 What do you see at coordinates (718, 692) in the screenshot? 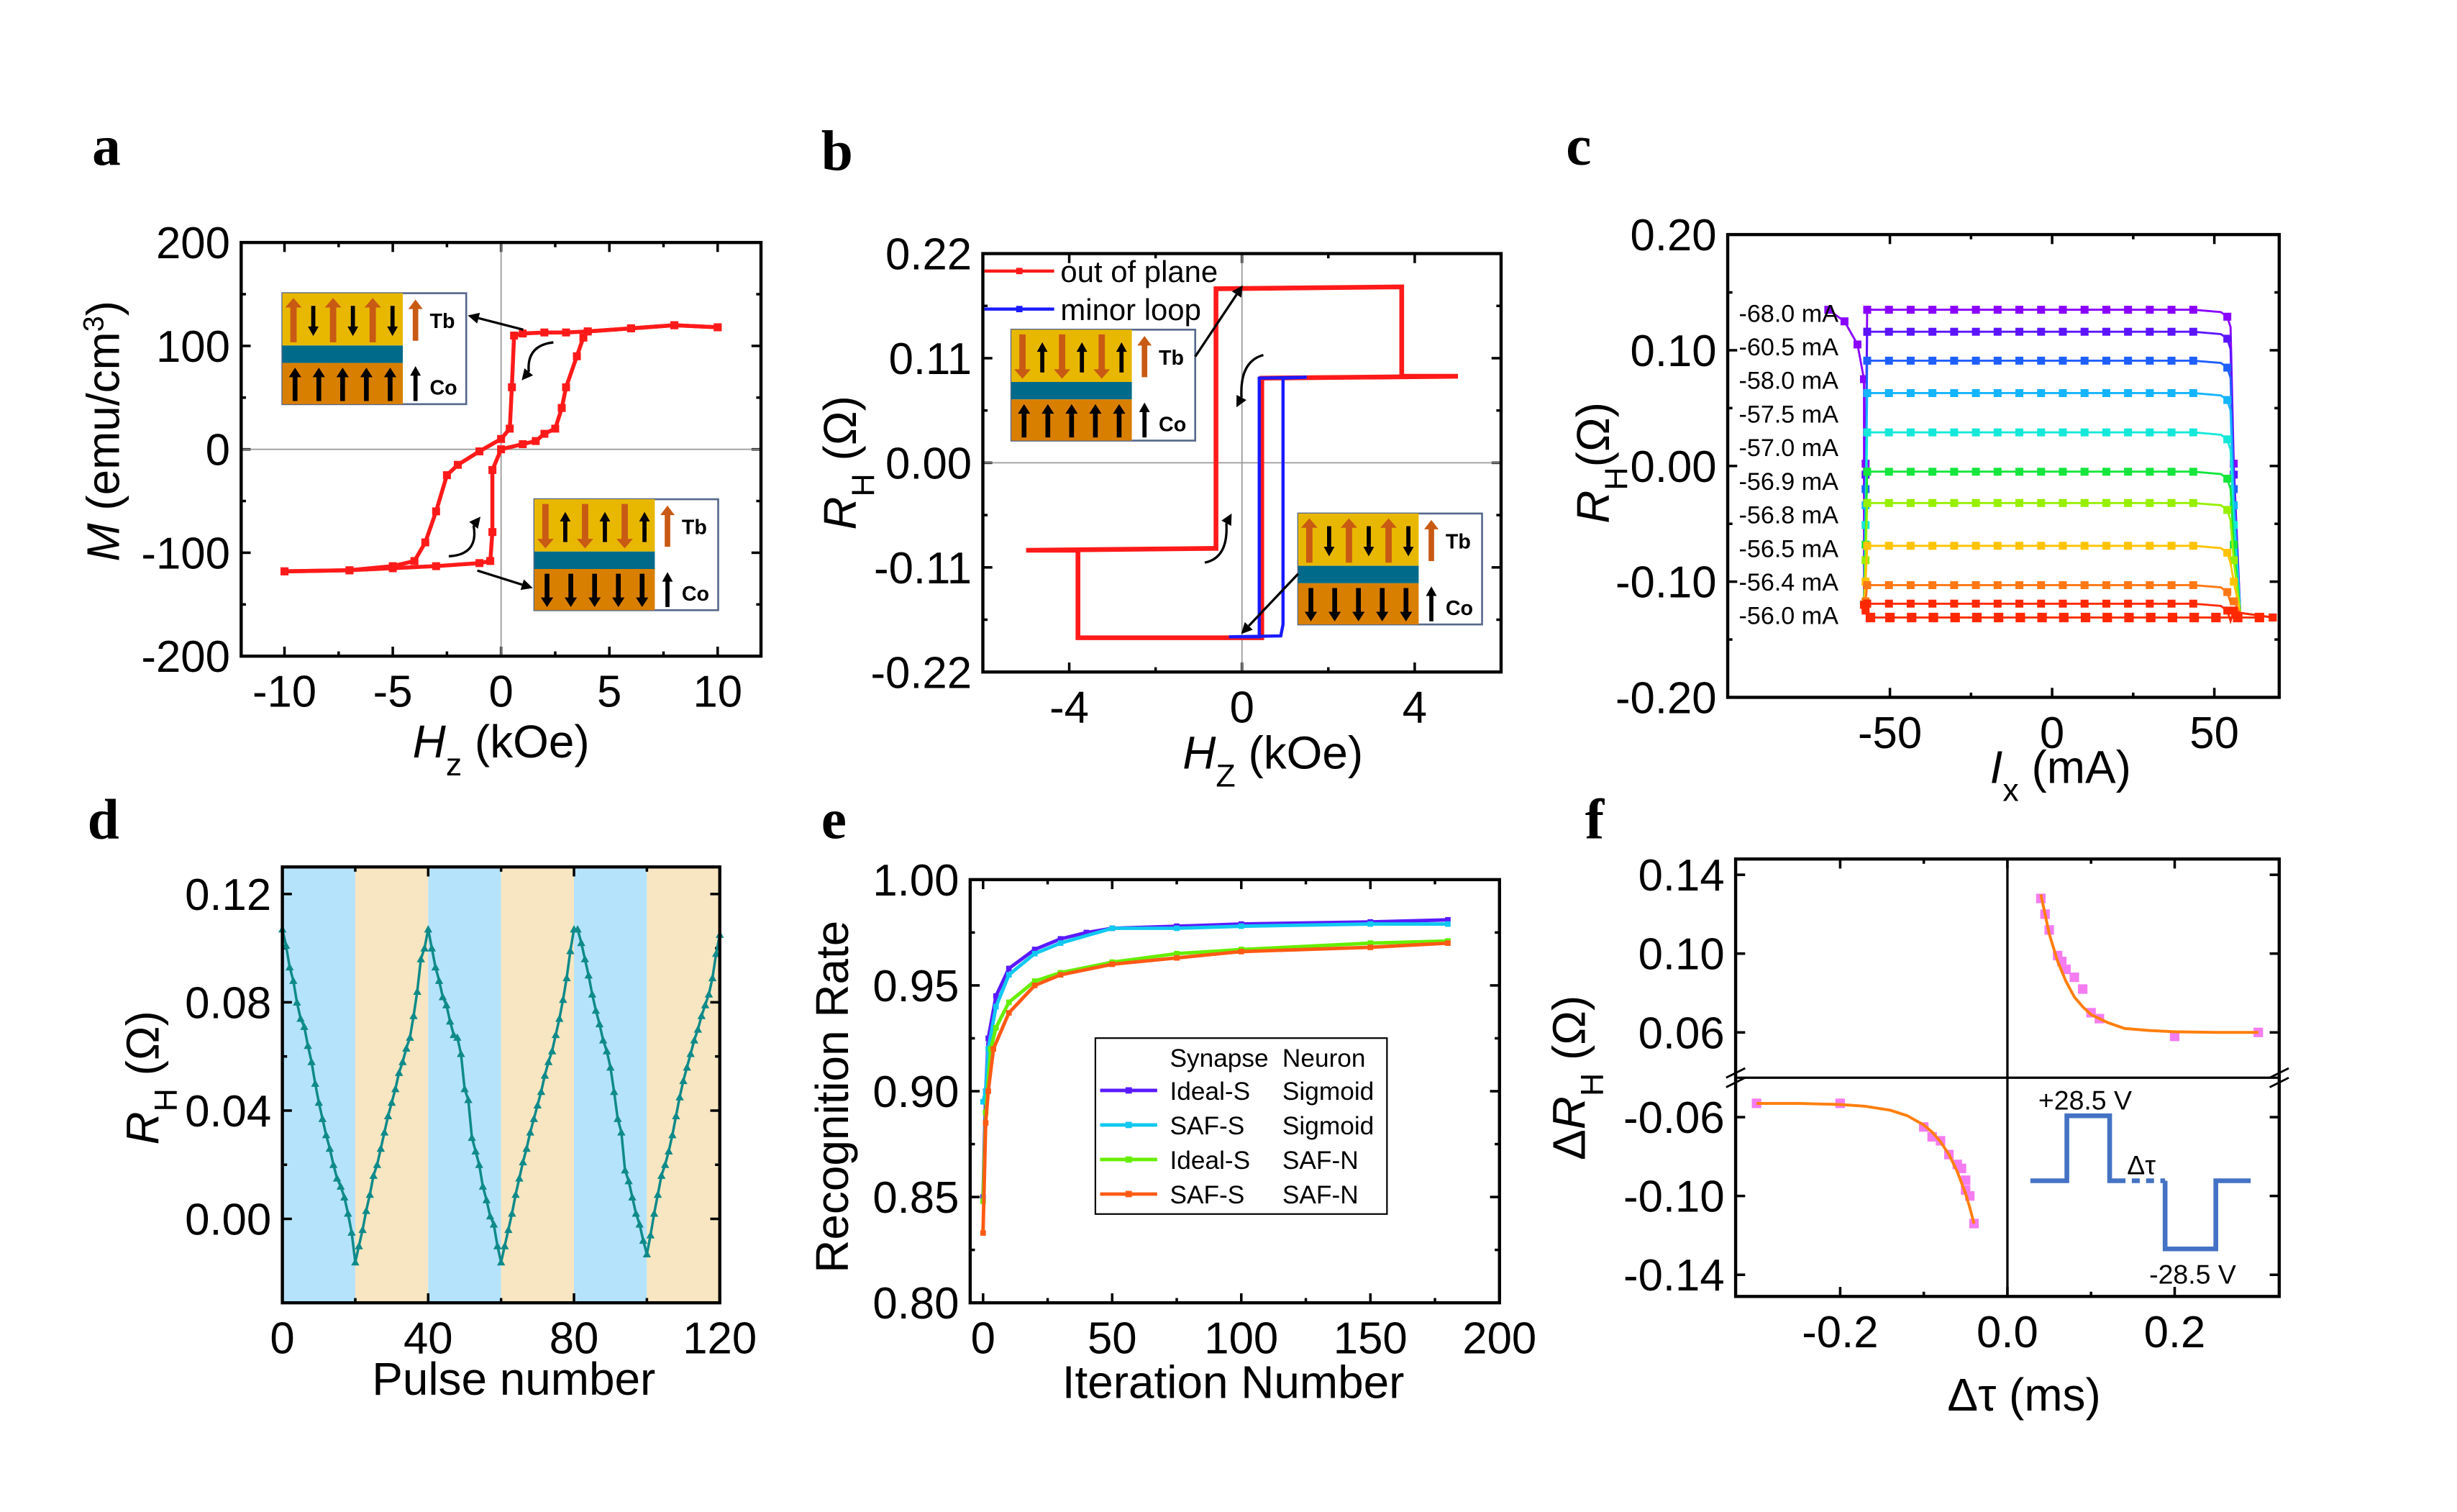
I see `x-tick-label: 10` at bounding box center [718, 692].